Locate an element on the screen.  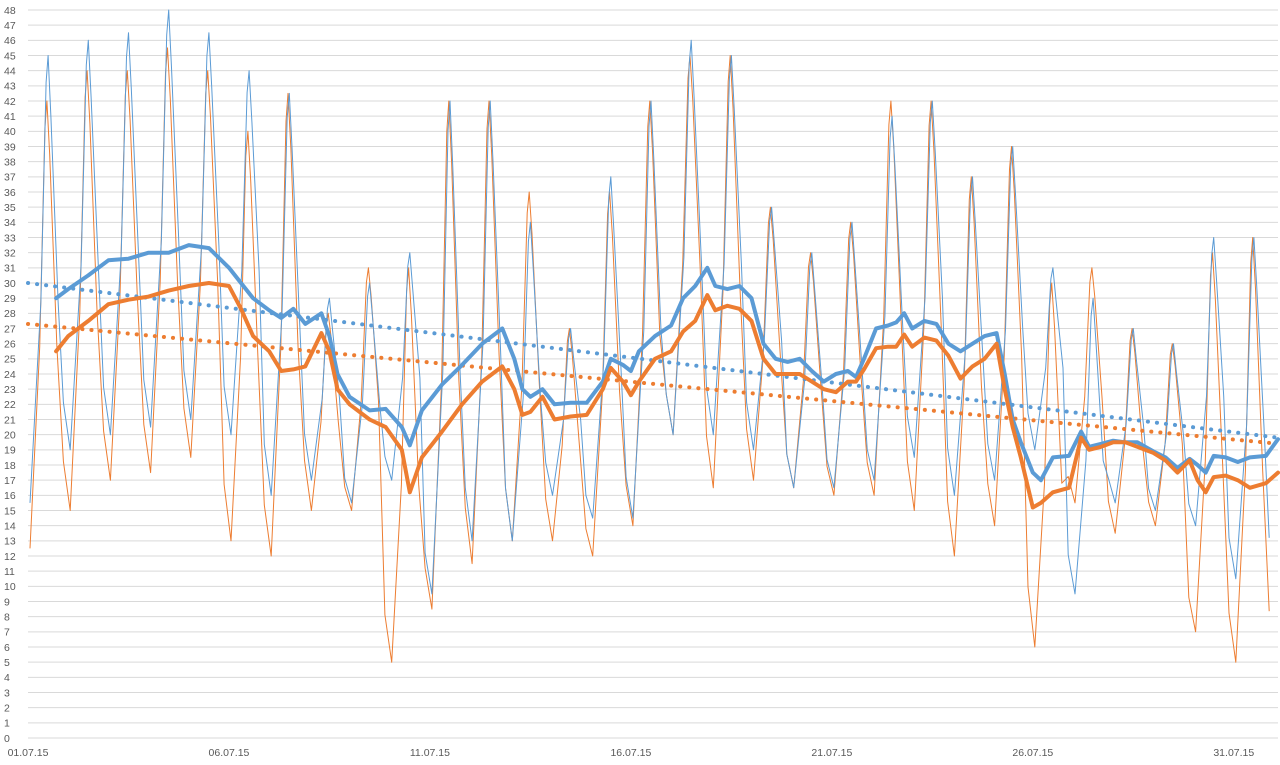
y-tick-label: 6 is located at coordinates (7, 648).